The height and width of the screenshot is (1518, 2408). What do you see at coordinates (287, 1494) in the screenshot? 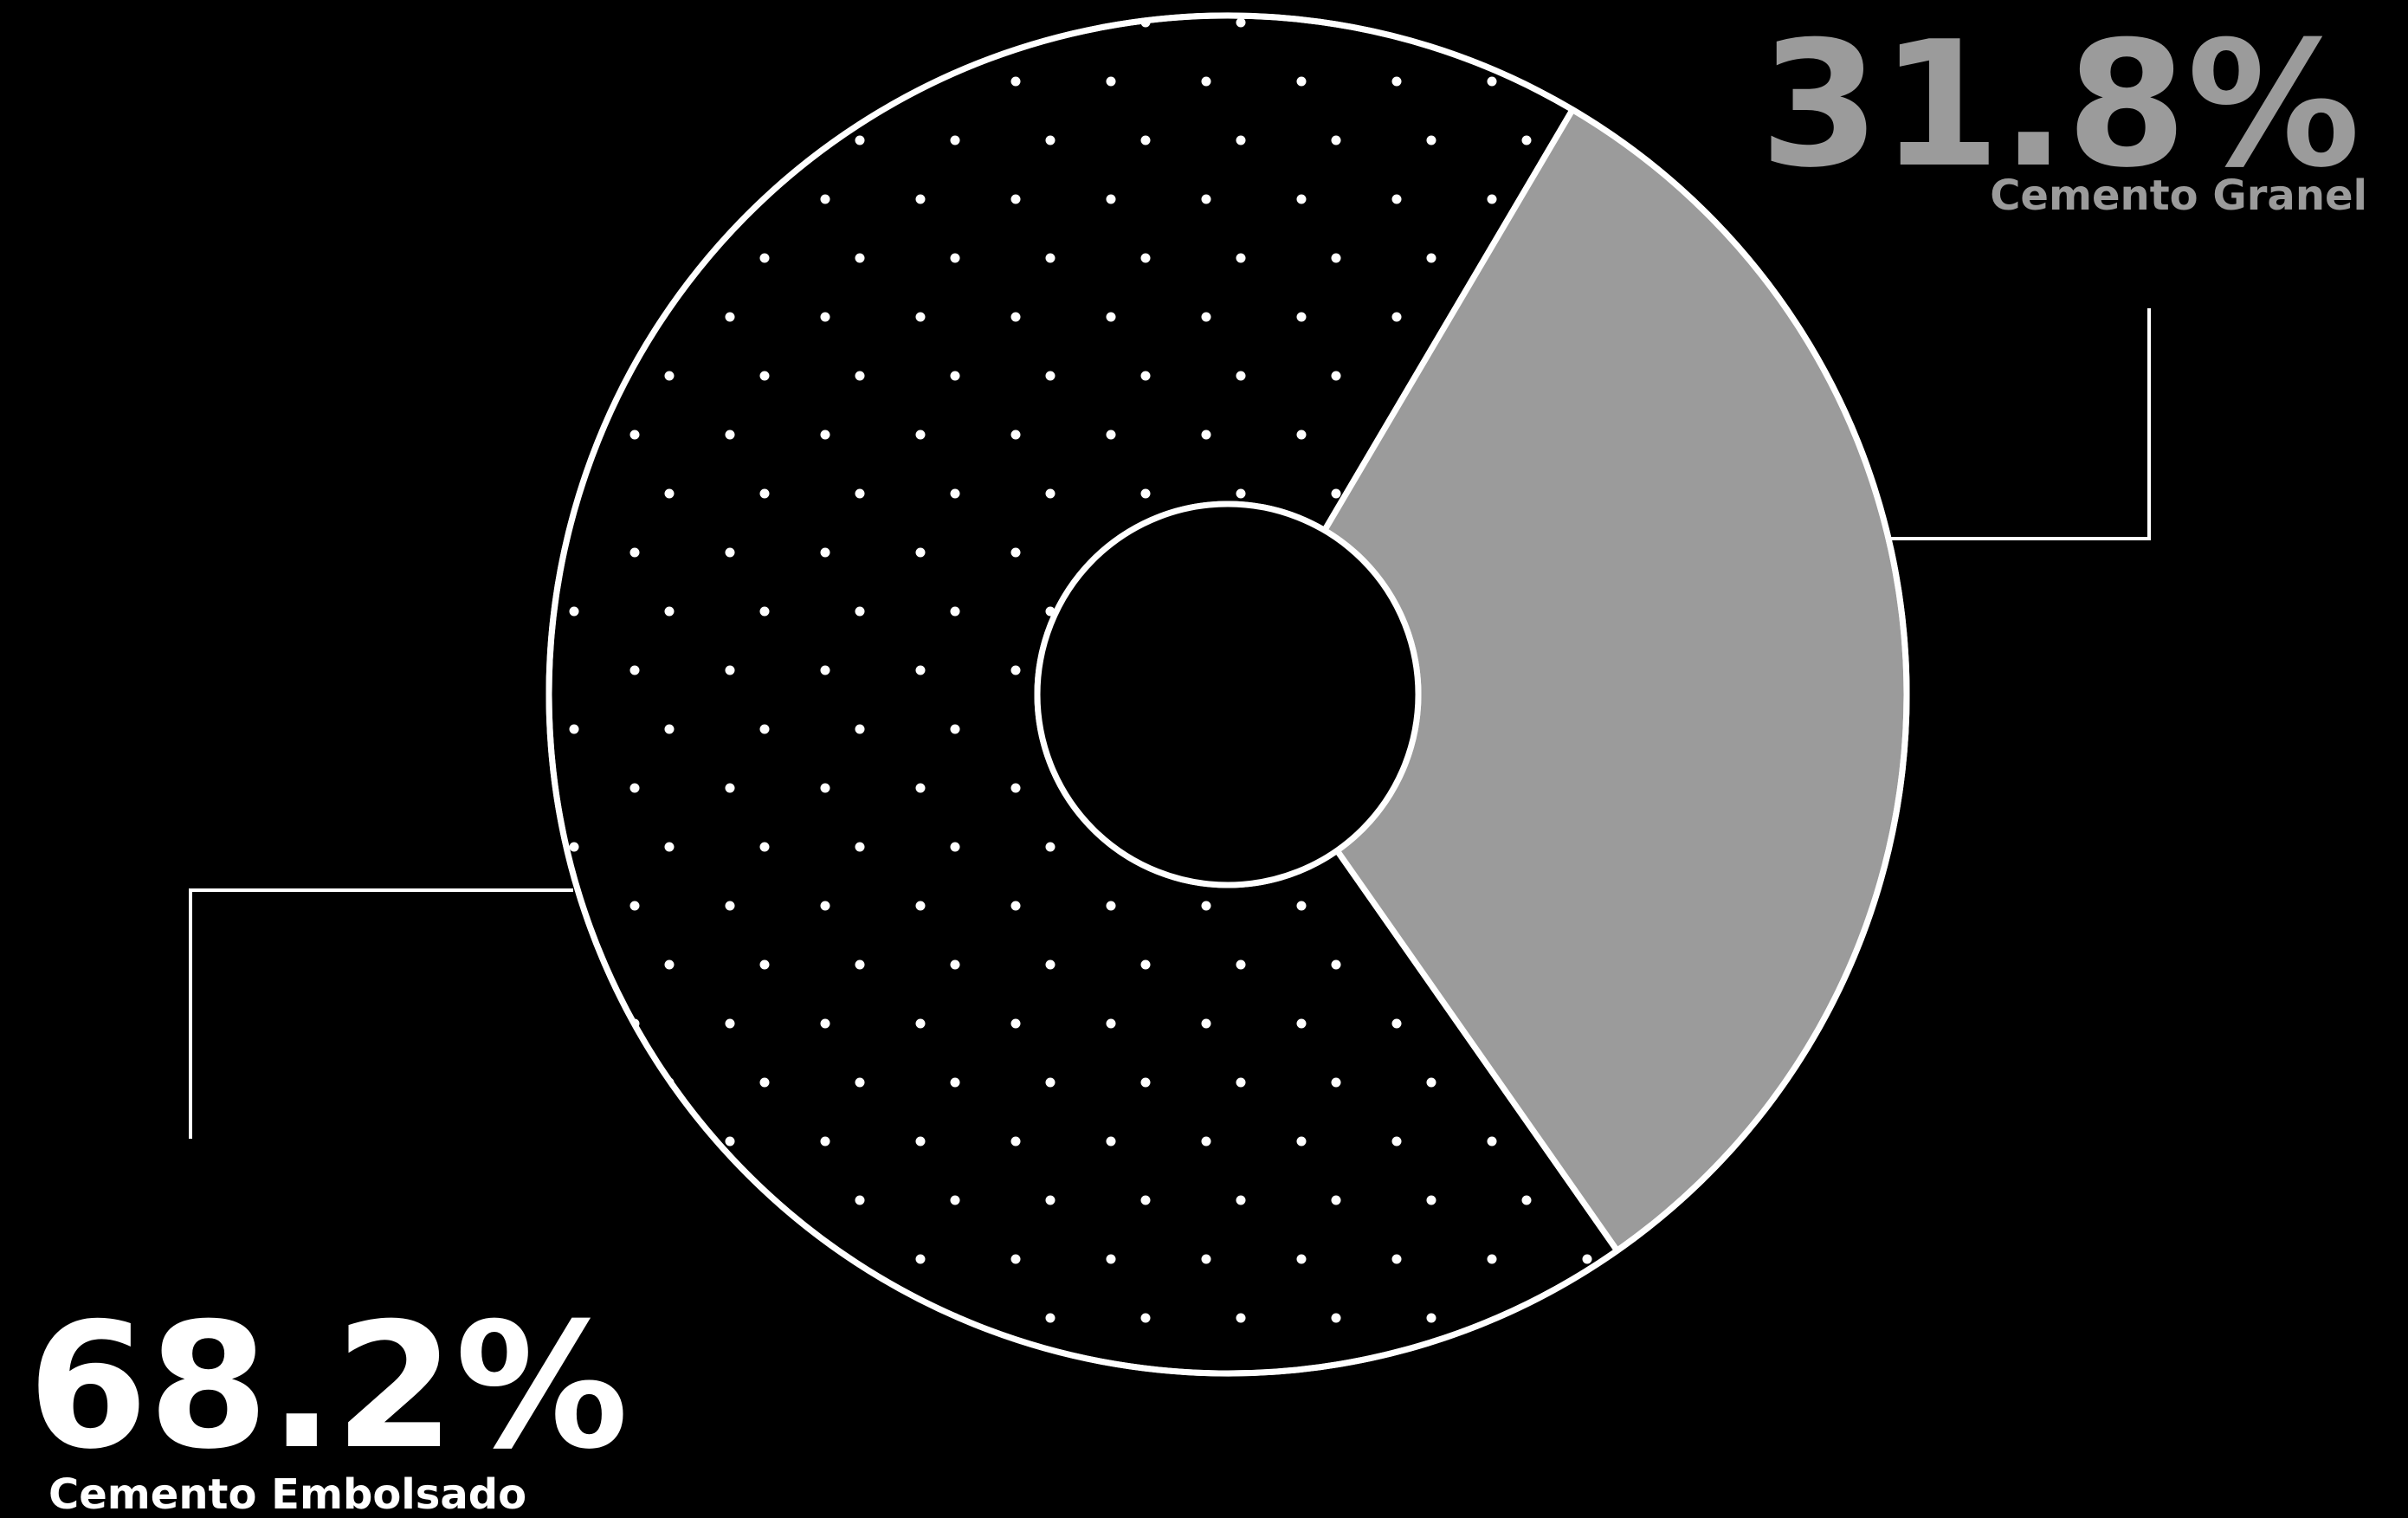
I see `data-label-embolsado-name: Cemento Embolsado` at bounding box center [287, 1494].